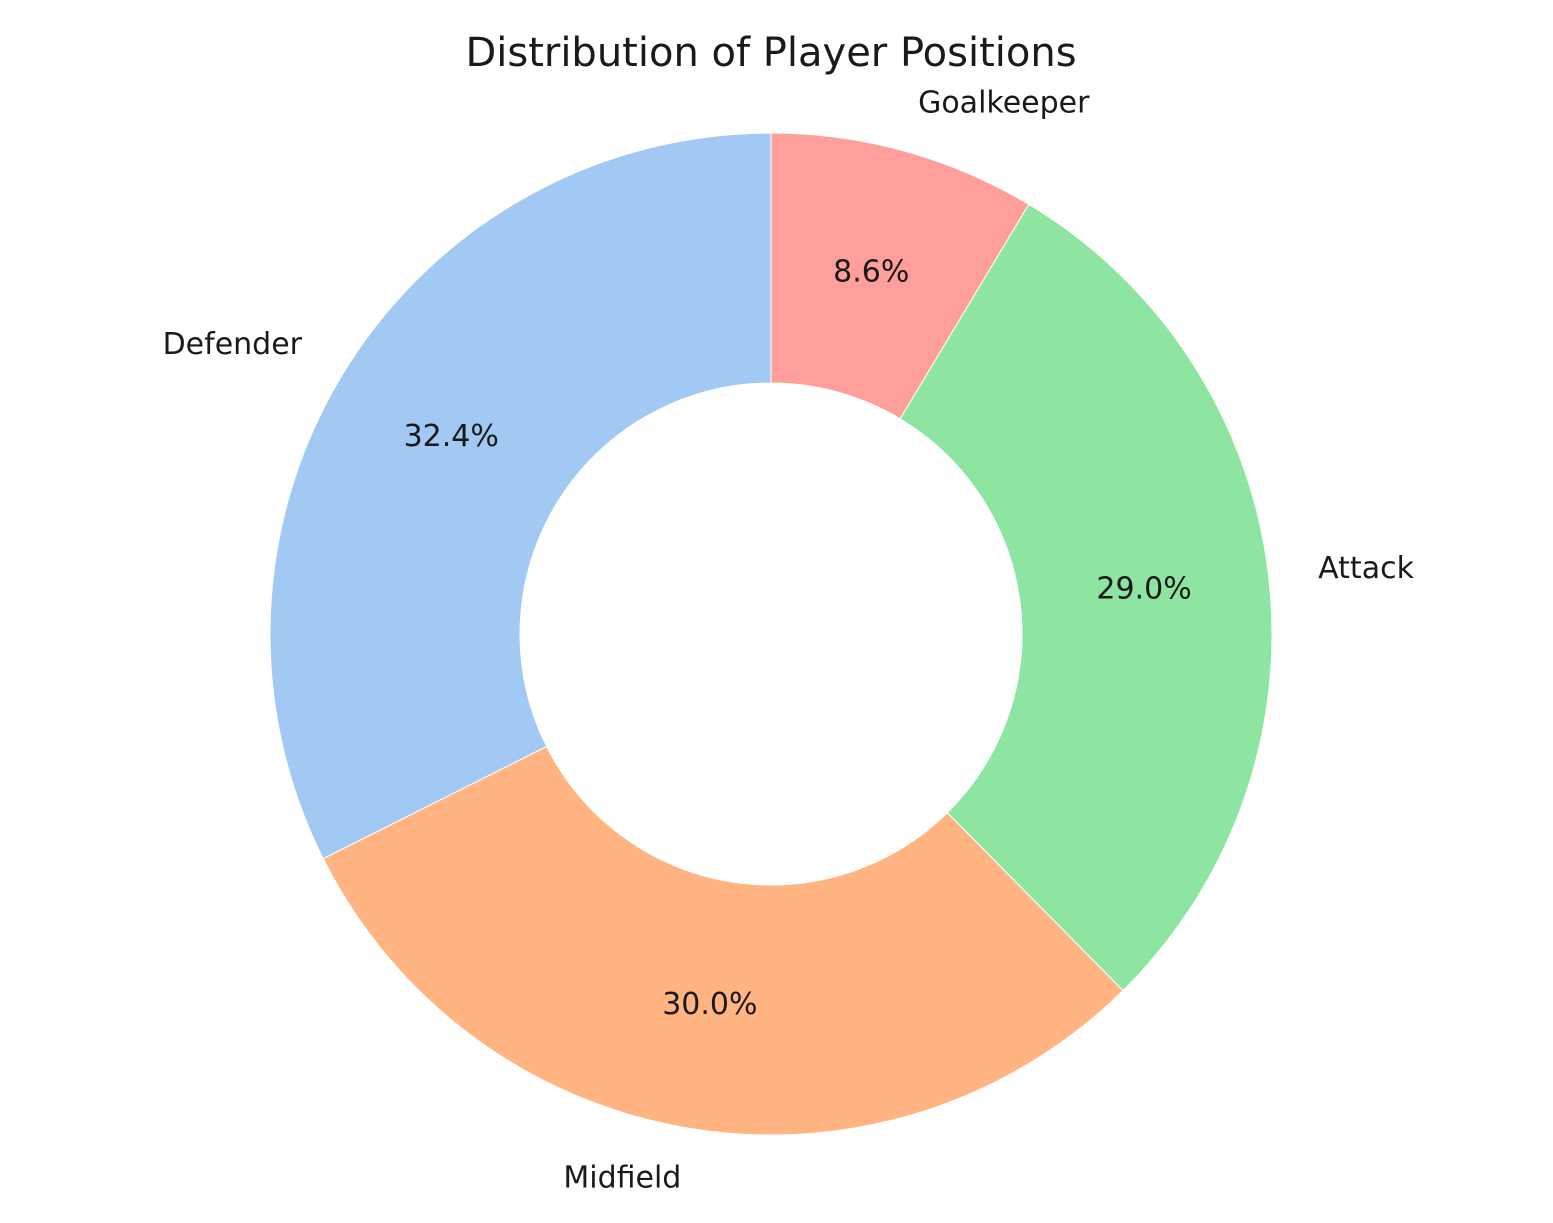 Image resolution: width=1553 pixels, height=1223 pixels. Describe the element at coordinates (871, 271) in the screenshot. I see `pct-label-goalkeeper: 8.6%` at that location.